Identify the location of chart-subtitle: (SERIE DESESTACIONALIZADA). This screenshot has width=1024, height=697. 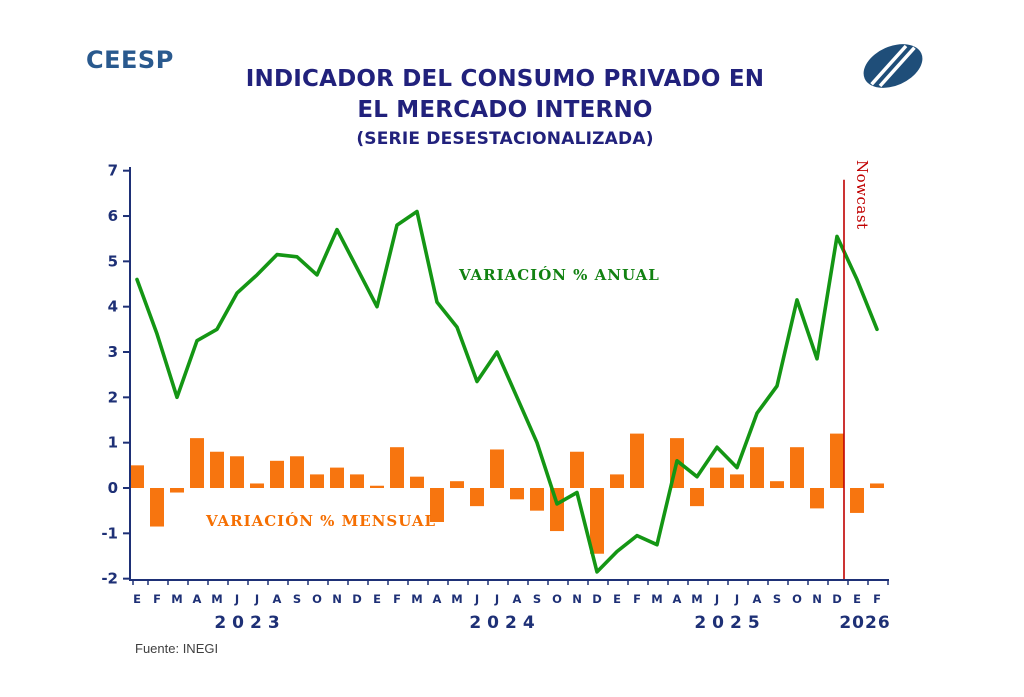
(505, 139).